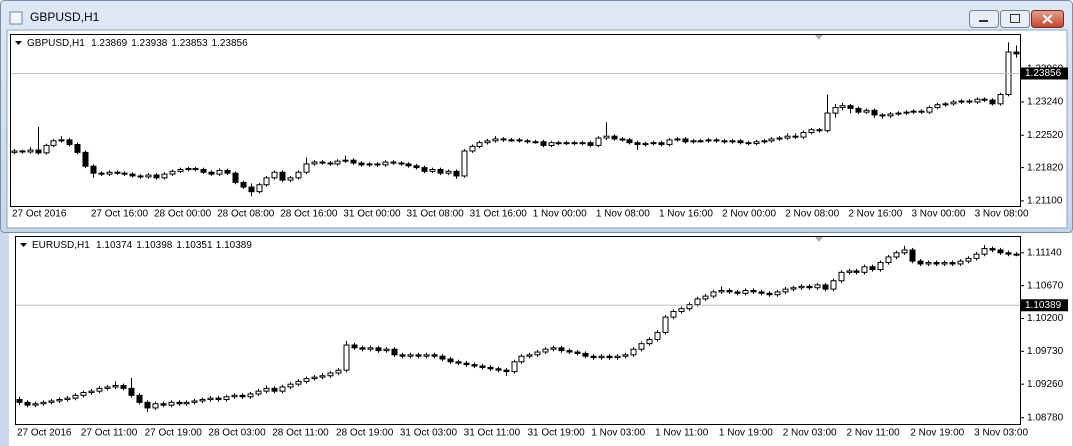  What do you see at coordinates (1045, 285) in the screenshot?
I see `y-tick-label: 1.10670` at bounding box center [1045, 285].